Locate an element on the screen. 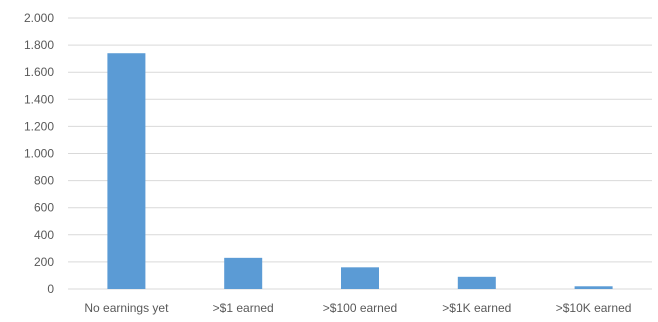  y-tick-label: 400 is located at coordinates (44, 235).